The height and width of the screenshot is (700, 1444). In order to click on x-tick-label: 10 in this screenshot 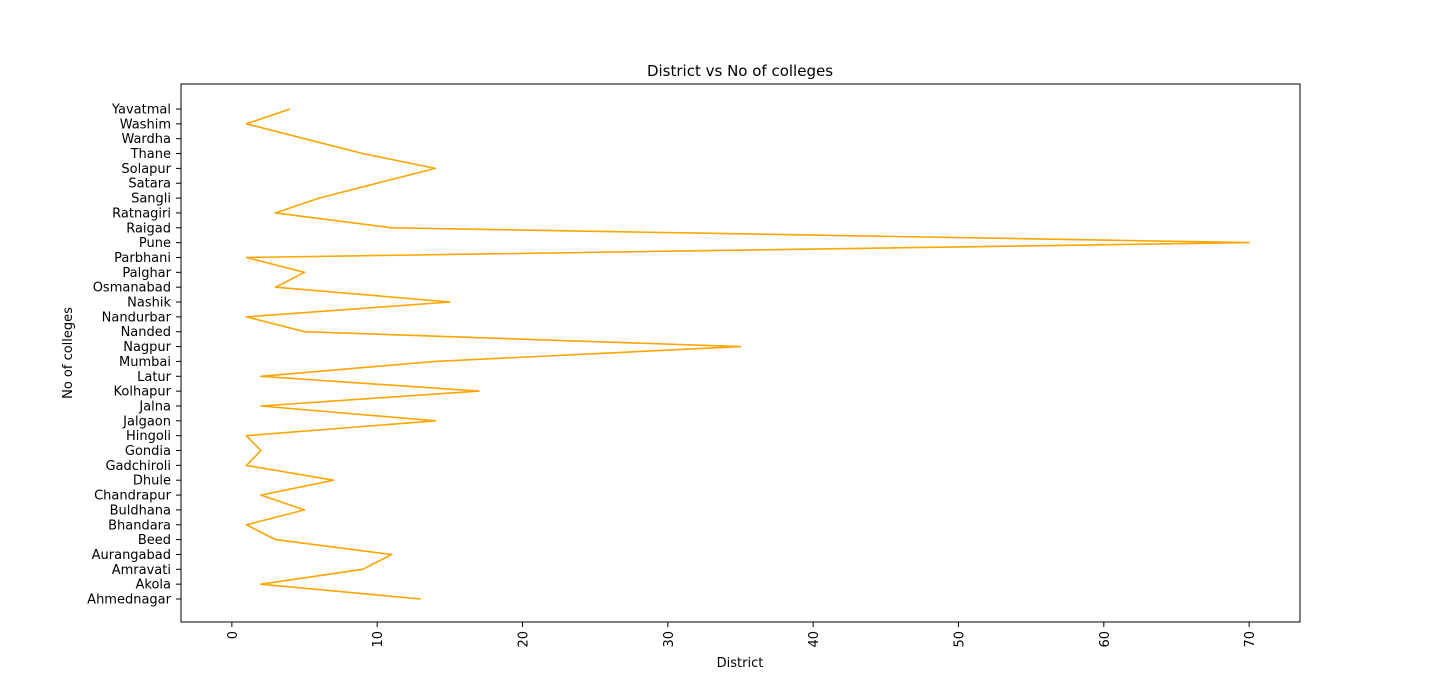, I will do `click(378, 639)`.